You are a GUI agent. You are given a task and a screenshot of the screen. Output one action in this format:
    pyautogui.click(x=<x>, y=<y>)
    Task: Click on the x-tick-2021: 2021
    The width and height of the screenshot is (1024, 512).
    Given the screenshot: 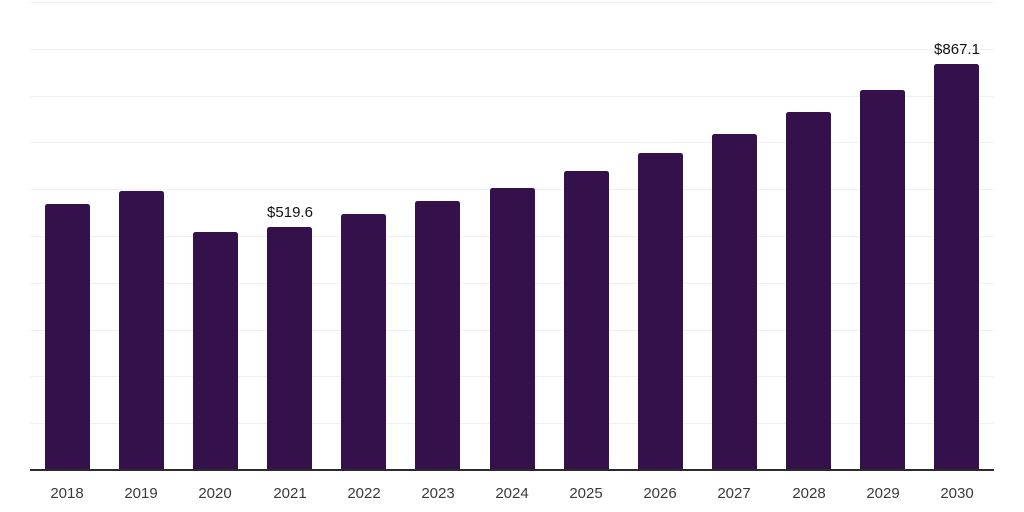 What is the action you would take?
    pyautogui.click(x=290, y=493)
    